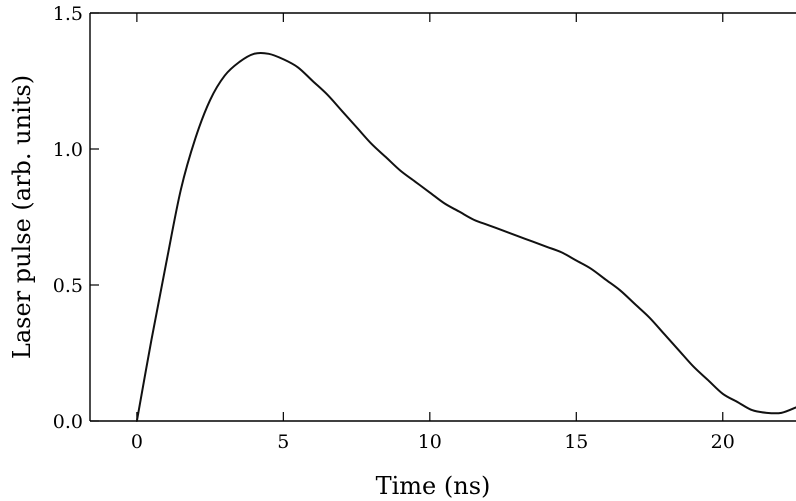 This screenshot has height=501, width=796. Describe the element at coordinates (576, 442) in the screenshot. I see `x-tick-label: 15` at that location.